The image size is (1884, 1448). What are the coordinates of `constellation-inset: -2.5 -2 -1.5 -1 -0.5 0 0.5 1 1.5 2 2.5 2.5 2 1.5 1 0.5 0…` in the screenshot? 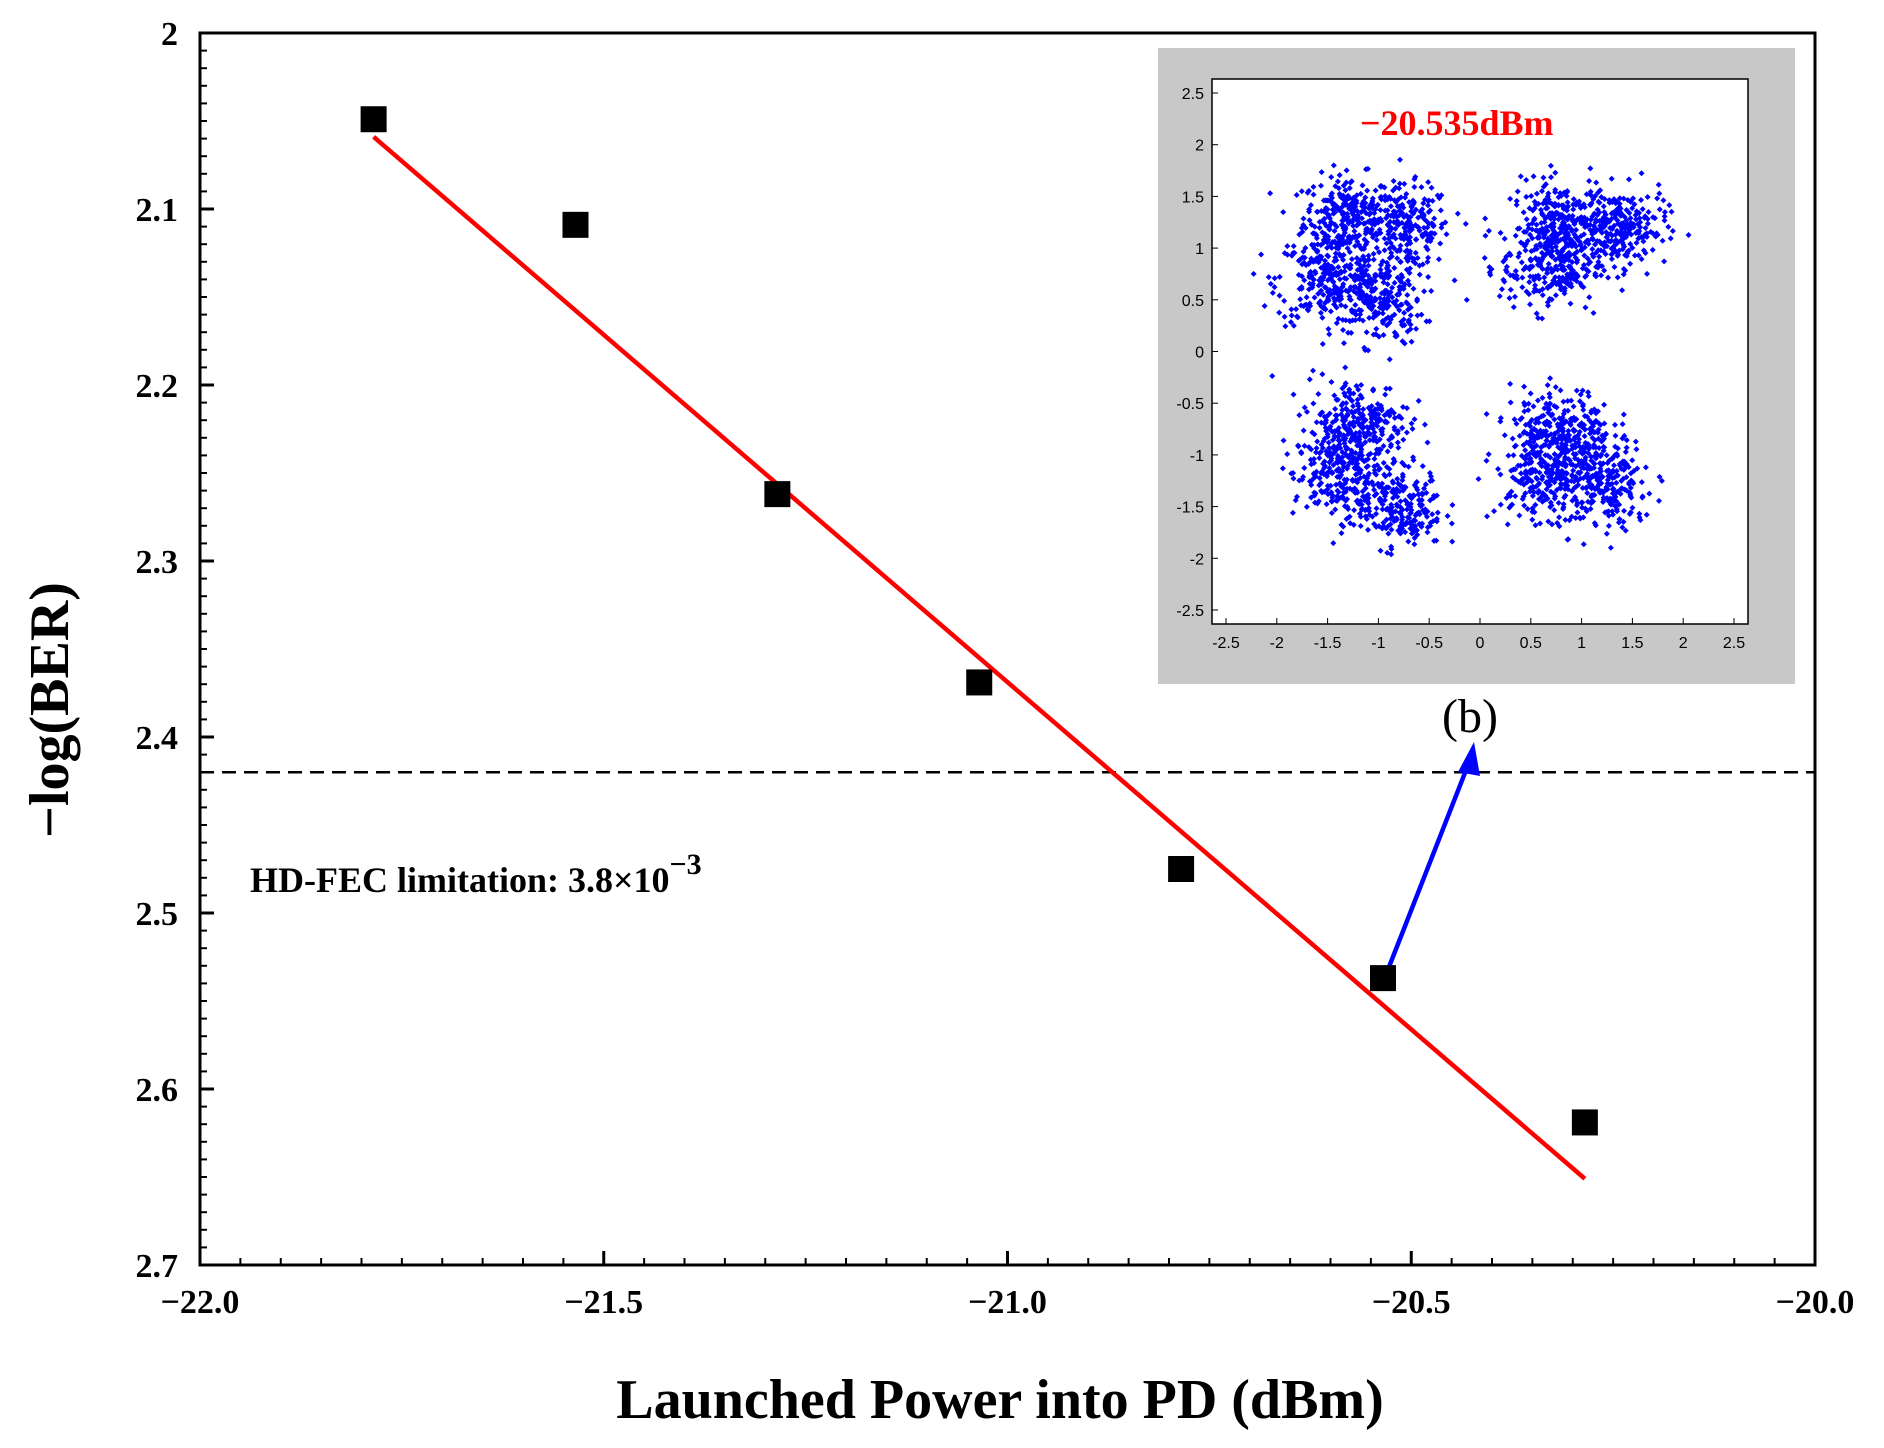 It's located at (1476, 366).